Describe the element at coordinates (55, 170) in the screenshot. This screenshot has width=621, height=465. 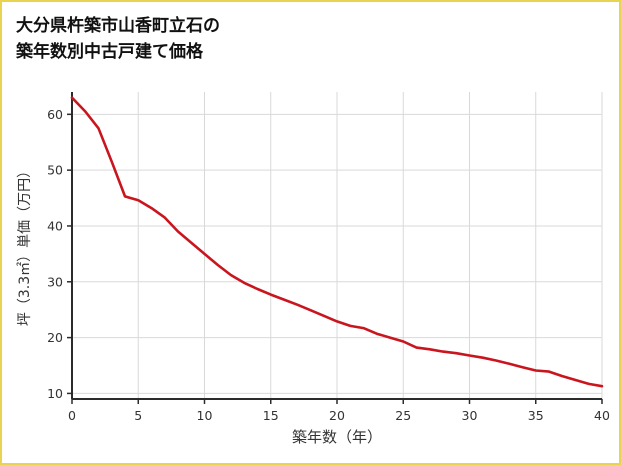
I see `y-tick-label: 50` at that location.